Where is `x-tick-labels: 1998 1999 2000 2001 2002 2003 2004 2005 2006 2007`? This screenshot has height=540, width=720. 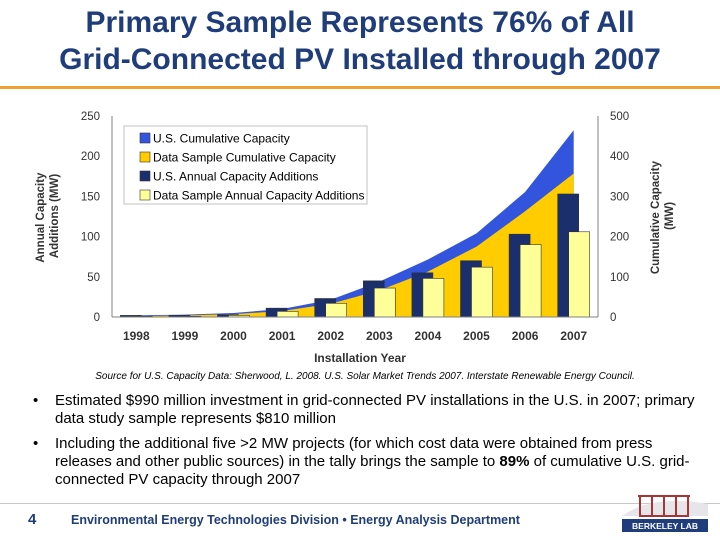
x-tick-labels: 1998 1999 2000 2001 2002 2003 2004 2005 2006 2007 is located at coordinates (355, 336).